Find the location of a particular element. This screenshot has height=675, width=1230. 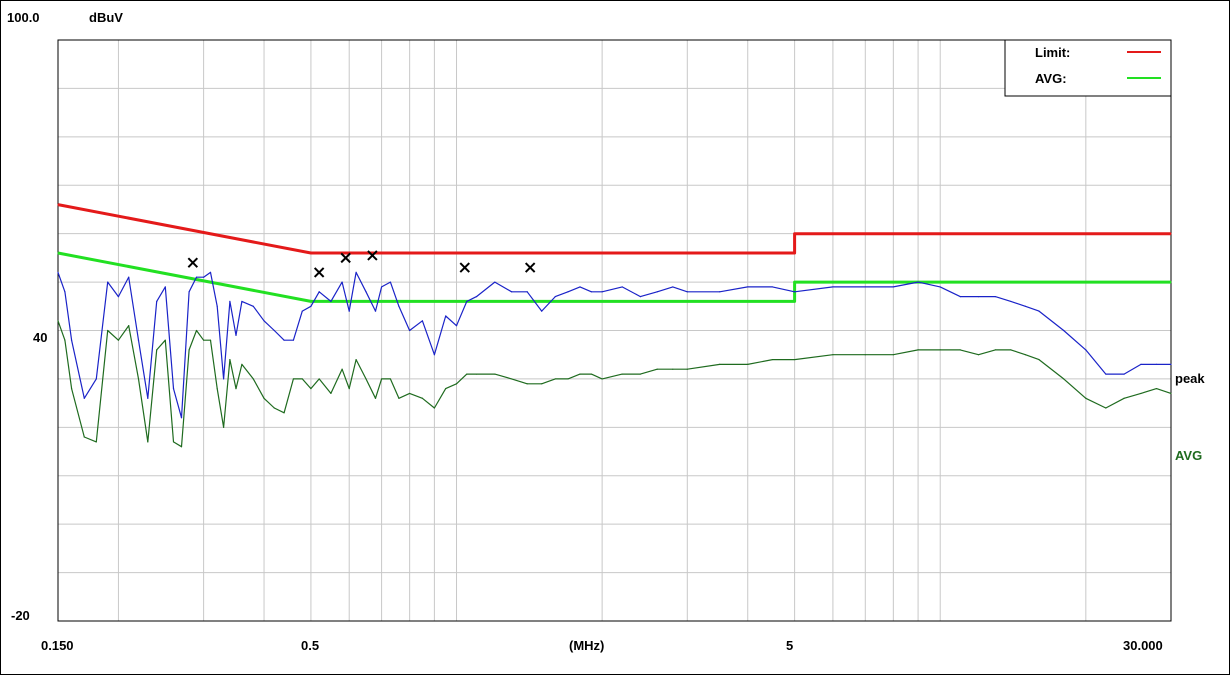

x-tick-label-0.5: 0.5 is located at coordinates (310, 645).